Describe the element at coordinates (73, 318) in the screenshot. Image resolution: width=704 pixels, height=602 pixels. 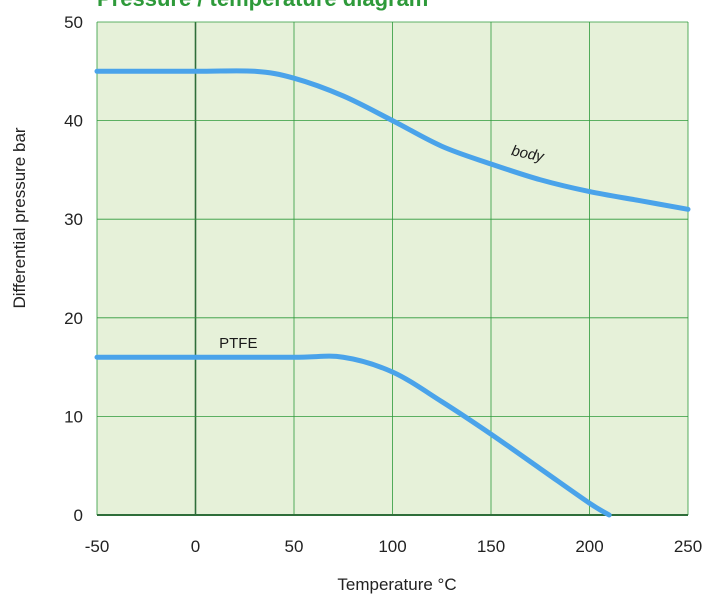
I see `y-tick-label: 20` at that location.